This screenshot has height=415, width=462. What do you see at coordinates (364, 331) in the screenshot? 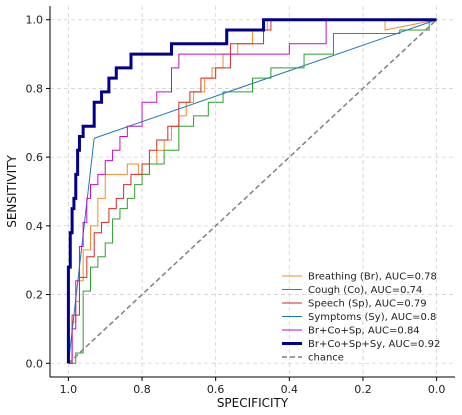
I see `legend-label: Br+Co+Sp, AUC=0.84` at bounding box center [364, 331].